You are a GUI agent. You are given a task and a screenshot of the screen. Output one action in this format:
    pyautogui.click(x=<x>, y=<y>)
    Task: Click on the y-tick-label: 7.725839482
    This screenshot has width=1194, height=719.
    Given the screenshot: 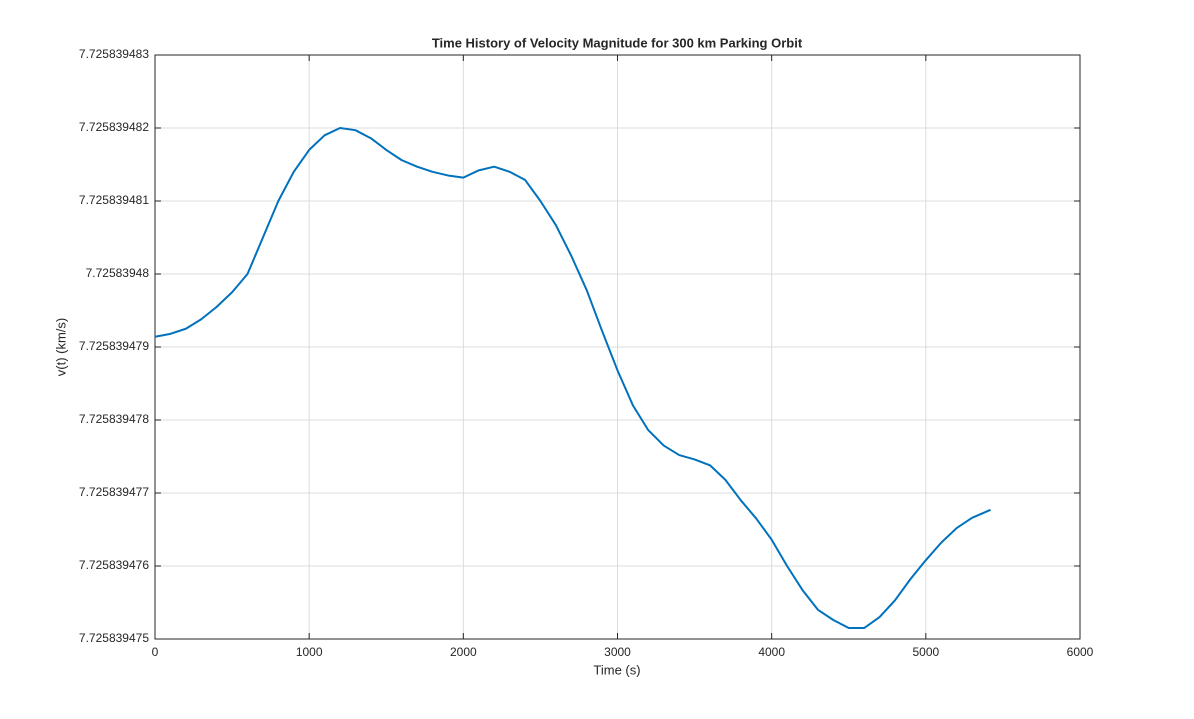 What is the action you would take?
    pyautogui.click(x=114, y=127)
    